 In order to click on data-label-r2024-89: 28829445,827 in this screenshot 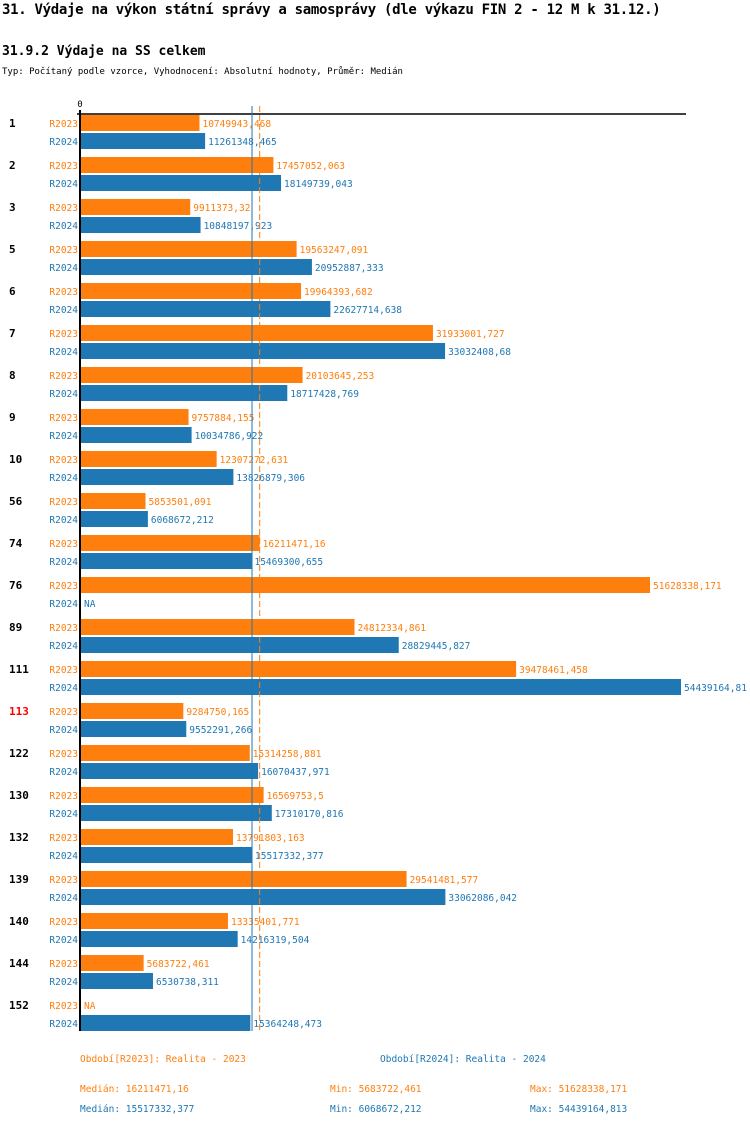, I will do `click(436, 646)`.